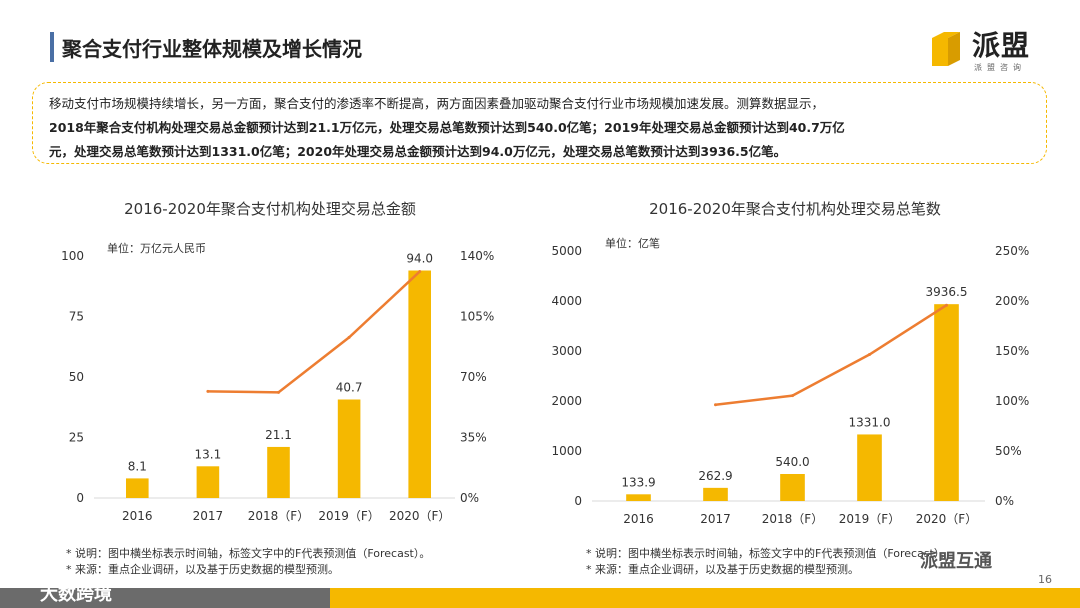 The width and height of the screenshot is (1080, 608). I want to click on unit-label: 单位：亿笔, so click(632, 243).